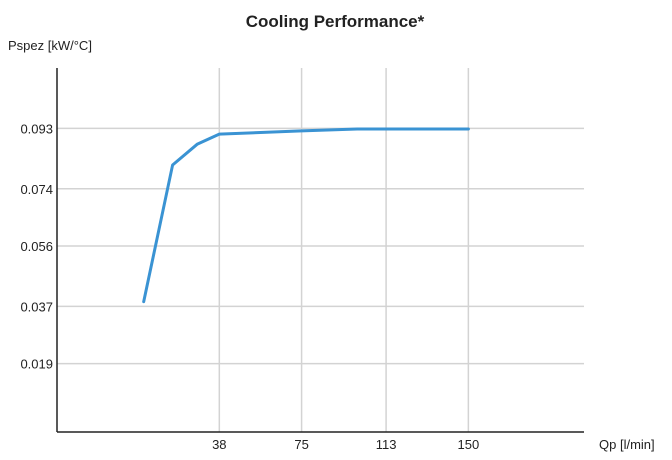 The height and width of the screenshot is (460, 672). What do you see at coordinates (386, 444) in the screenshot?
I see `x-tick-label: 113` at bounding box center [386, 444].